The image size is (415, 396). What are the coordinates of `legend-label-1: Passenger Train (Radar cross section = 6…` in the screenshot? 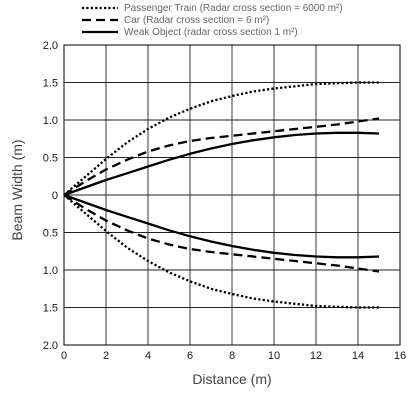 It's located at (233, 8).